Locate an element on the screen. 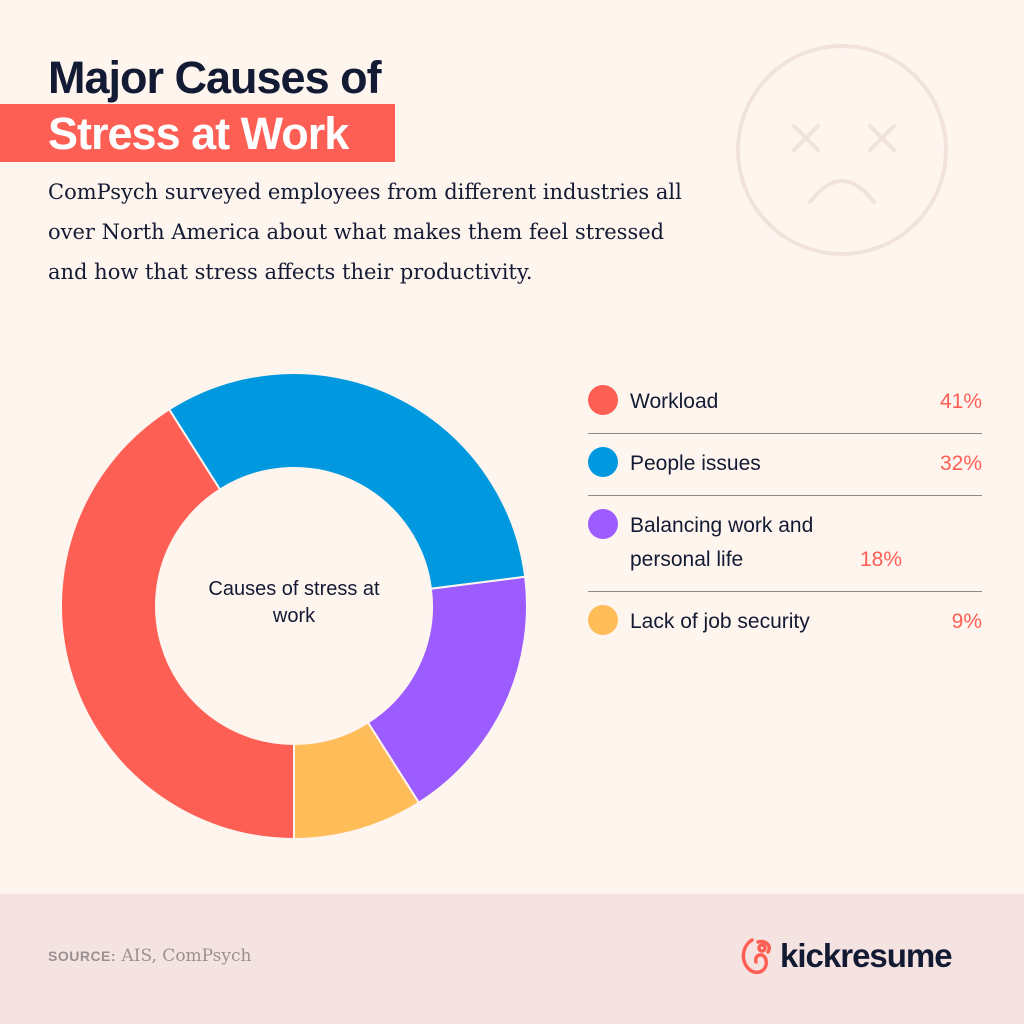 The width and height of the screenshot is (1024, 1024). source: SOURCE: AIS, ComPsych is located at coordinates (149, 956).